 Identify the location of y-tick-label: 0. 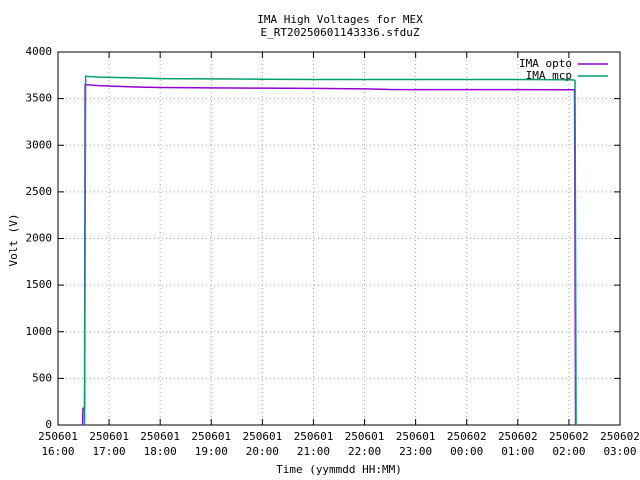
(48, 424).